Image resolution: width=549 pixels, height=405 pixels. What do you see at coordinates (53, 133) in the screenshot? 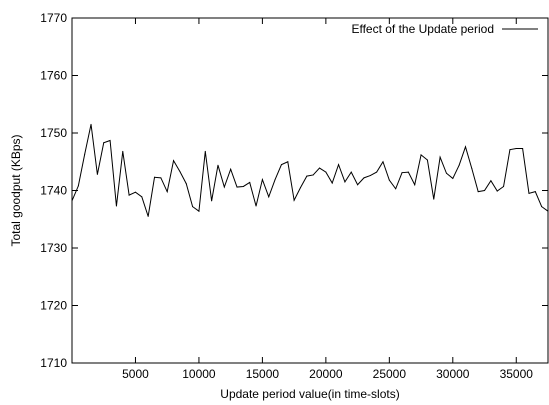
I see `y-tick-label: 1750` at bounding box center [53, 133].